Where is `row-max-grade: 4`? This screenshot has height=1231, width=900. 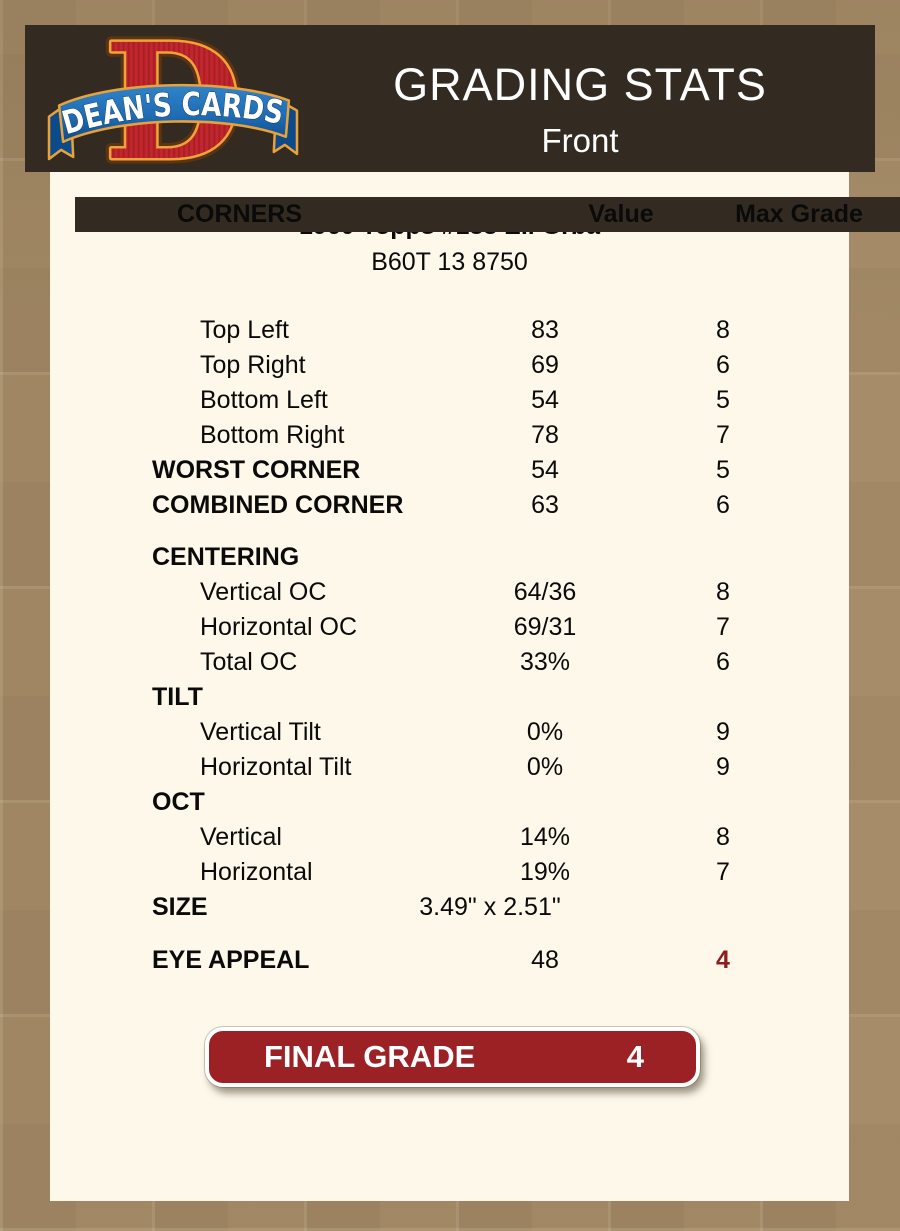
row-max-grade: 4 is located at coordinates (723, 960).